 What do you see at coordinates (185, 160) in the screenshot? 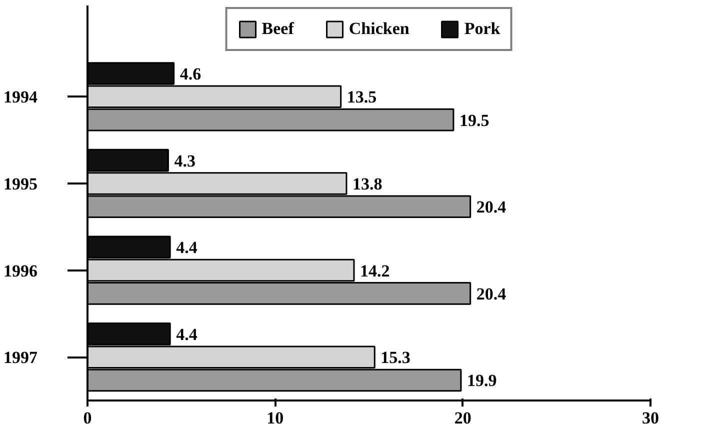
I see `data-label: 4.3` at bounding box center [185, 160].